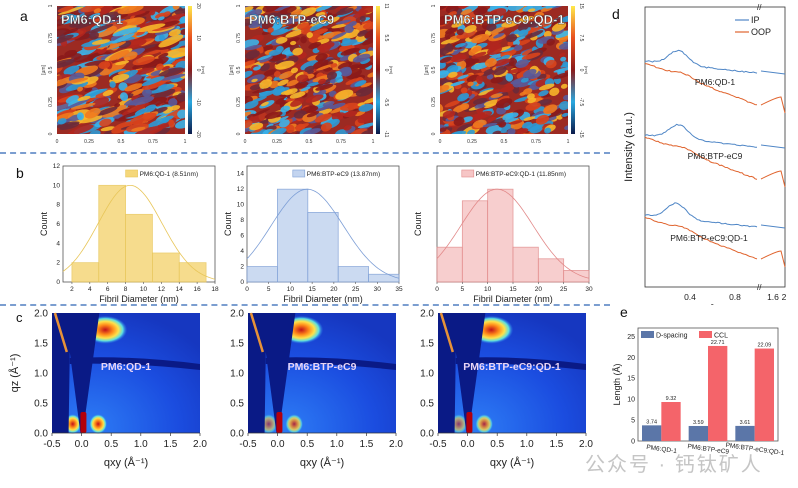 Image resolution: width=798 pixels, height=488 pixels. I want to click on x-tick-label: 10, so click(144, 289).